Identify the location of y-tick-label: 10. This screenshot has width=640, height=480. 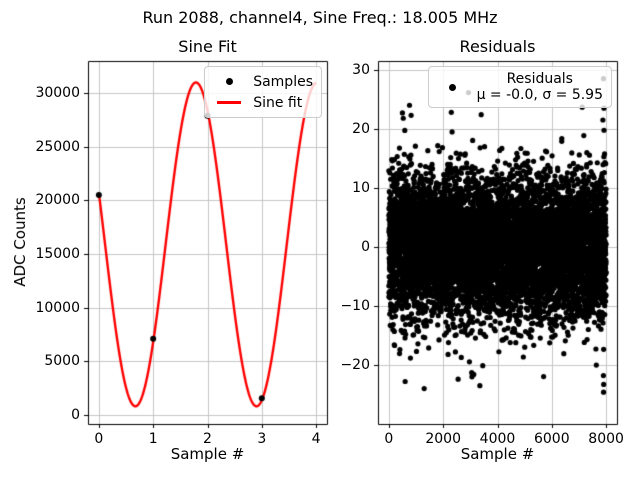
(361, 187).